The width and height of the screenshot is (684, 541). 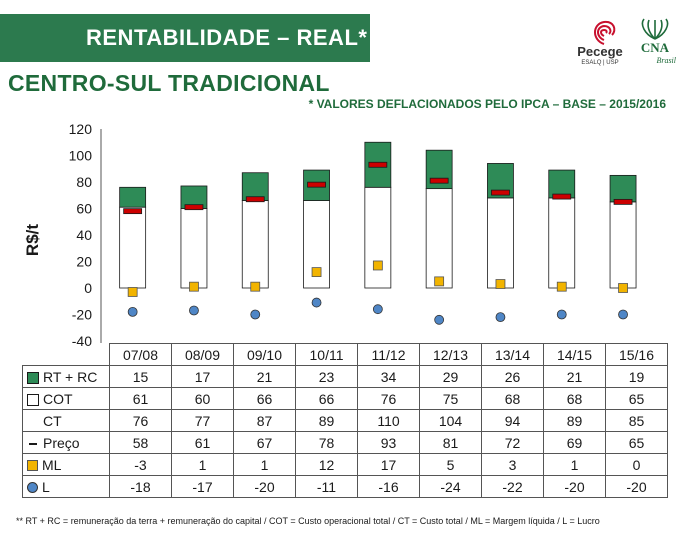 What do you see at coordinates (450, 398) in the screenshot?
I see `table-cell: 75` at bounding box center [450, 398].